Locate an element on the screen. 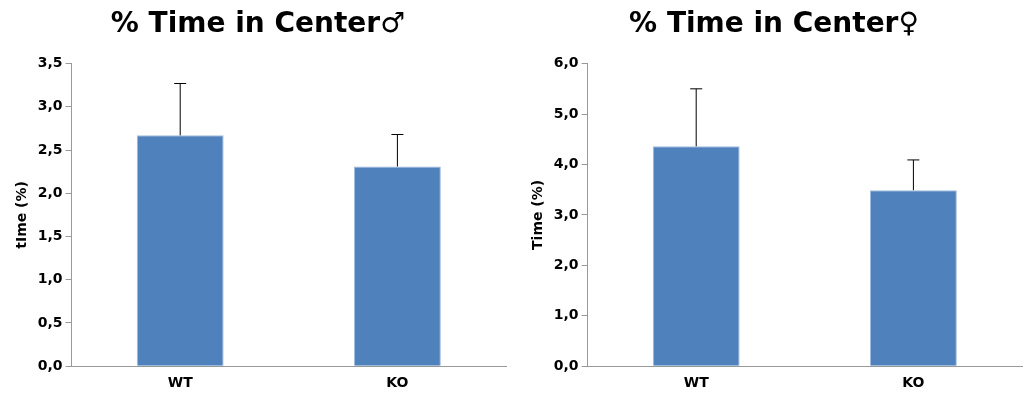 This screenshot has height=405, width=1033. y-tick-label: 5,0 is located at coordinates (566, 112).